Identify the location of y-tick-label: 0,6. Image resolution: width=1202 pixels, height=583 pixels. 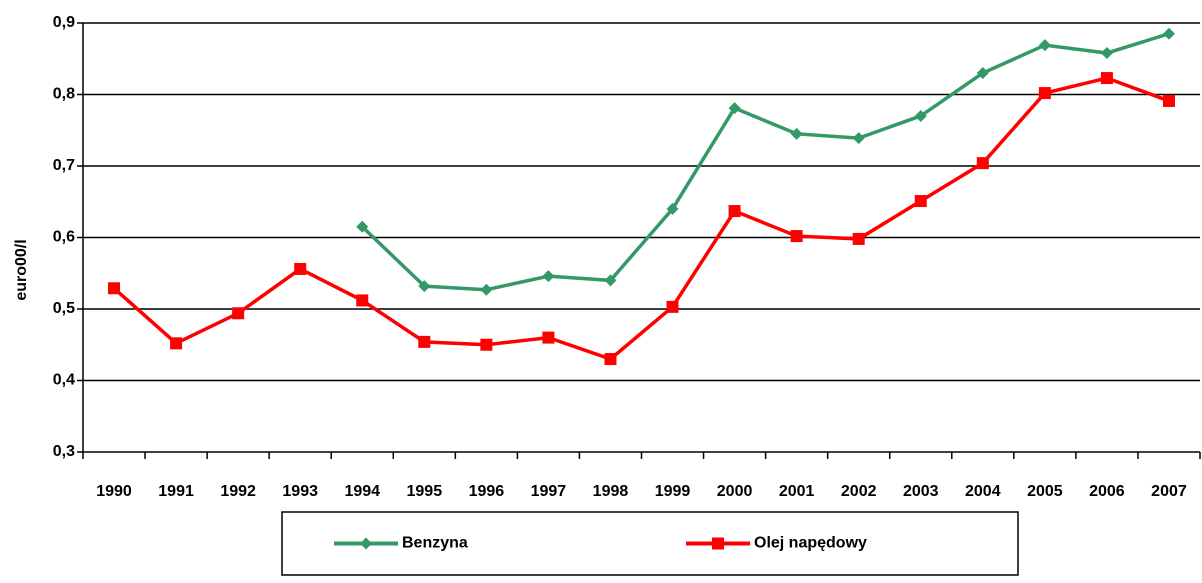
(64, 237).